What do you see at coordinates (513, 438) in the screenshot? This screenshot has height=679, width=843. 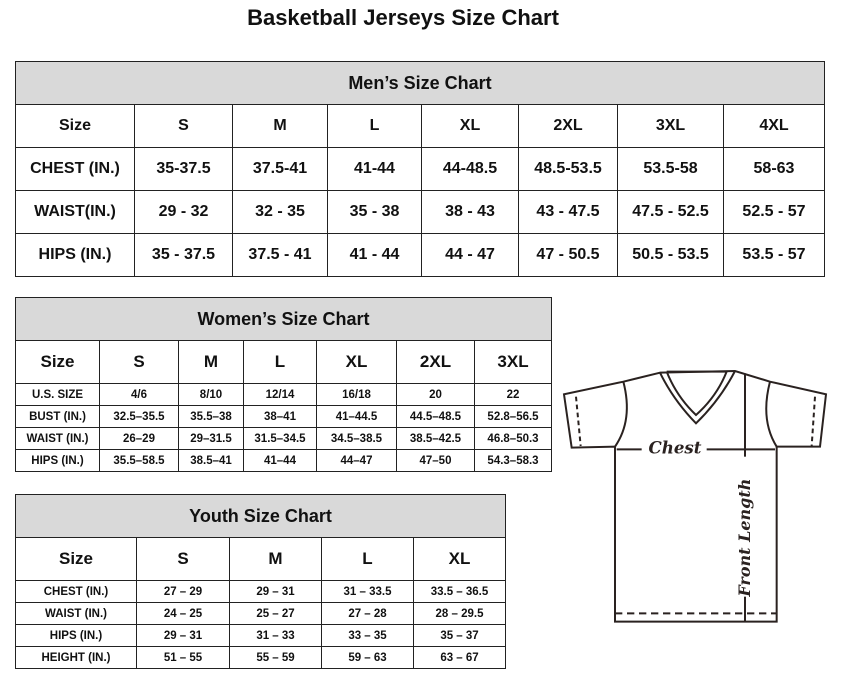 I see `table-cell: 46.8–50.3` at bounding box center [513, 438].